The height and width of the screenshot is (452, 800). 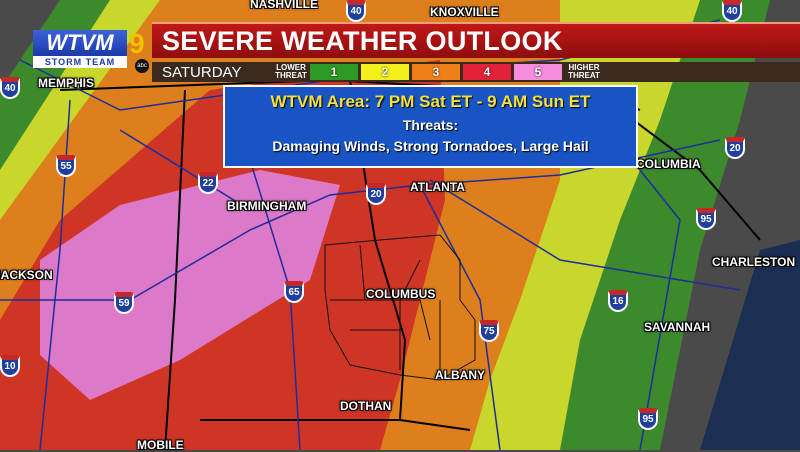 What do you see at coordinates (291, 71) in the screenshot?
I see `lower-threat-label: LOWER THREAT` at bounding box center [291, 71].